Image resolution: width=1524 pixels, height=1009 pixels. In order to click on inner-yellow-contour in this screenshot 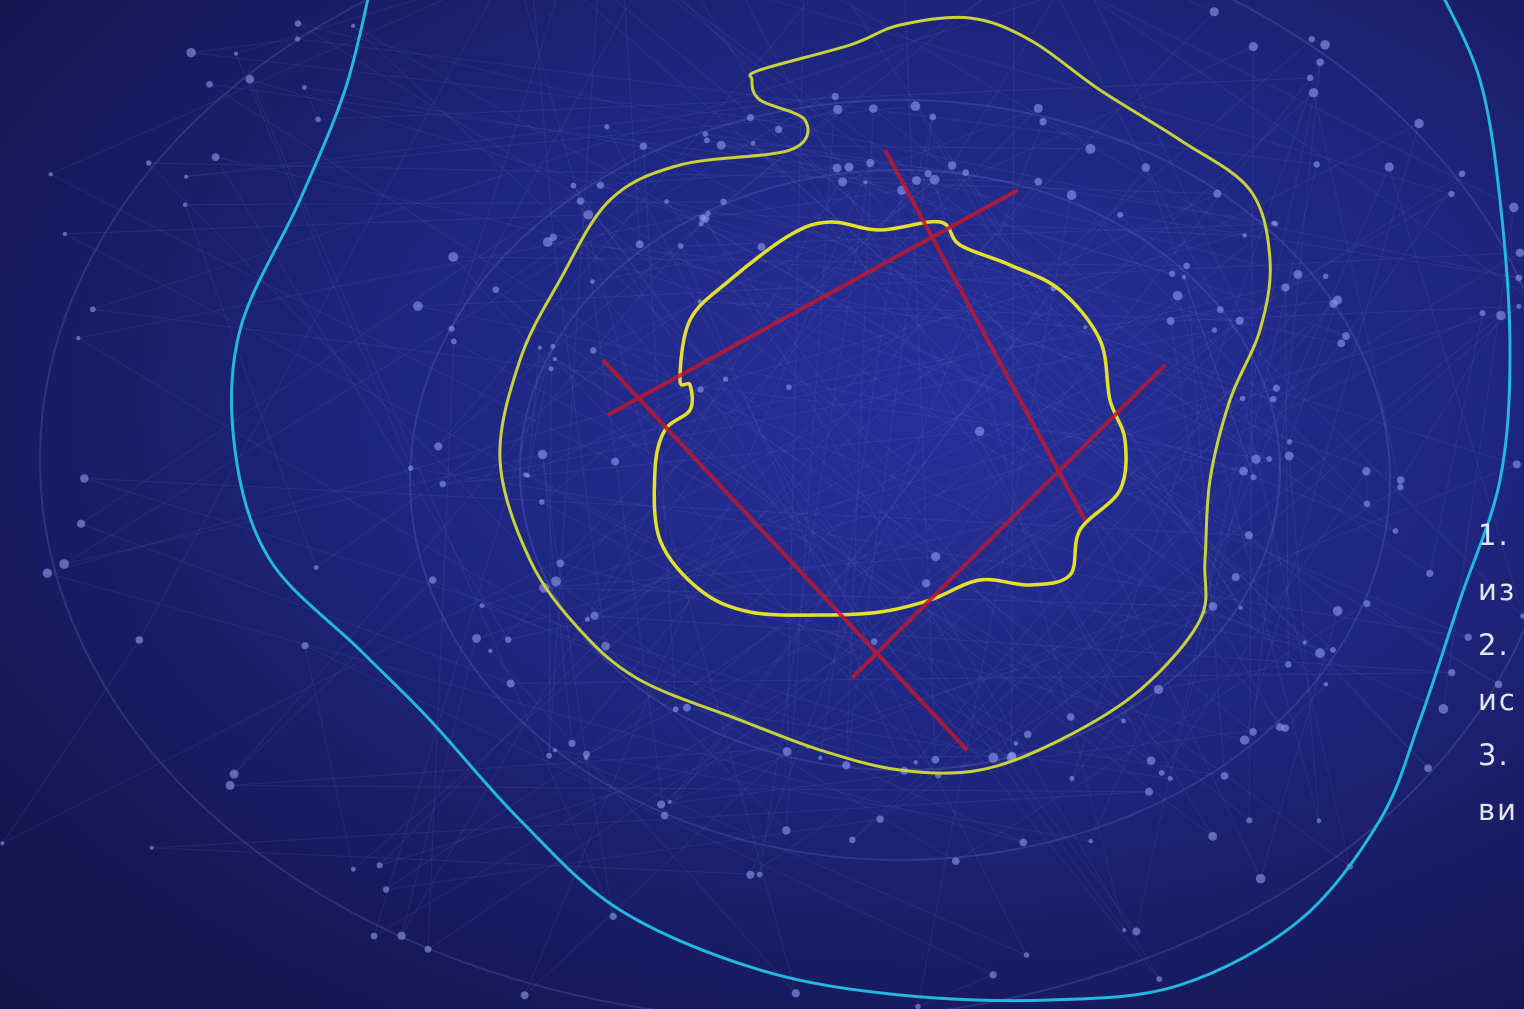, I will do `click(890, 418)`.